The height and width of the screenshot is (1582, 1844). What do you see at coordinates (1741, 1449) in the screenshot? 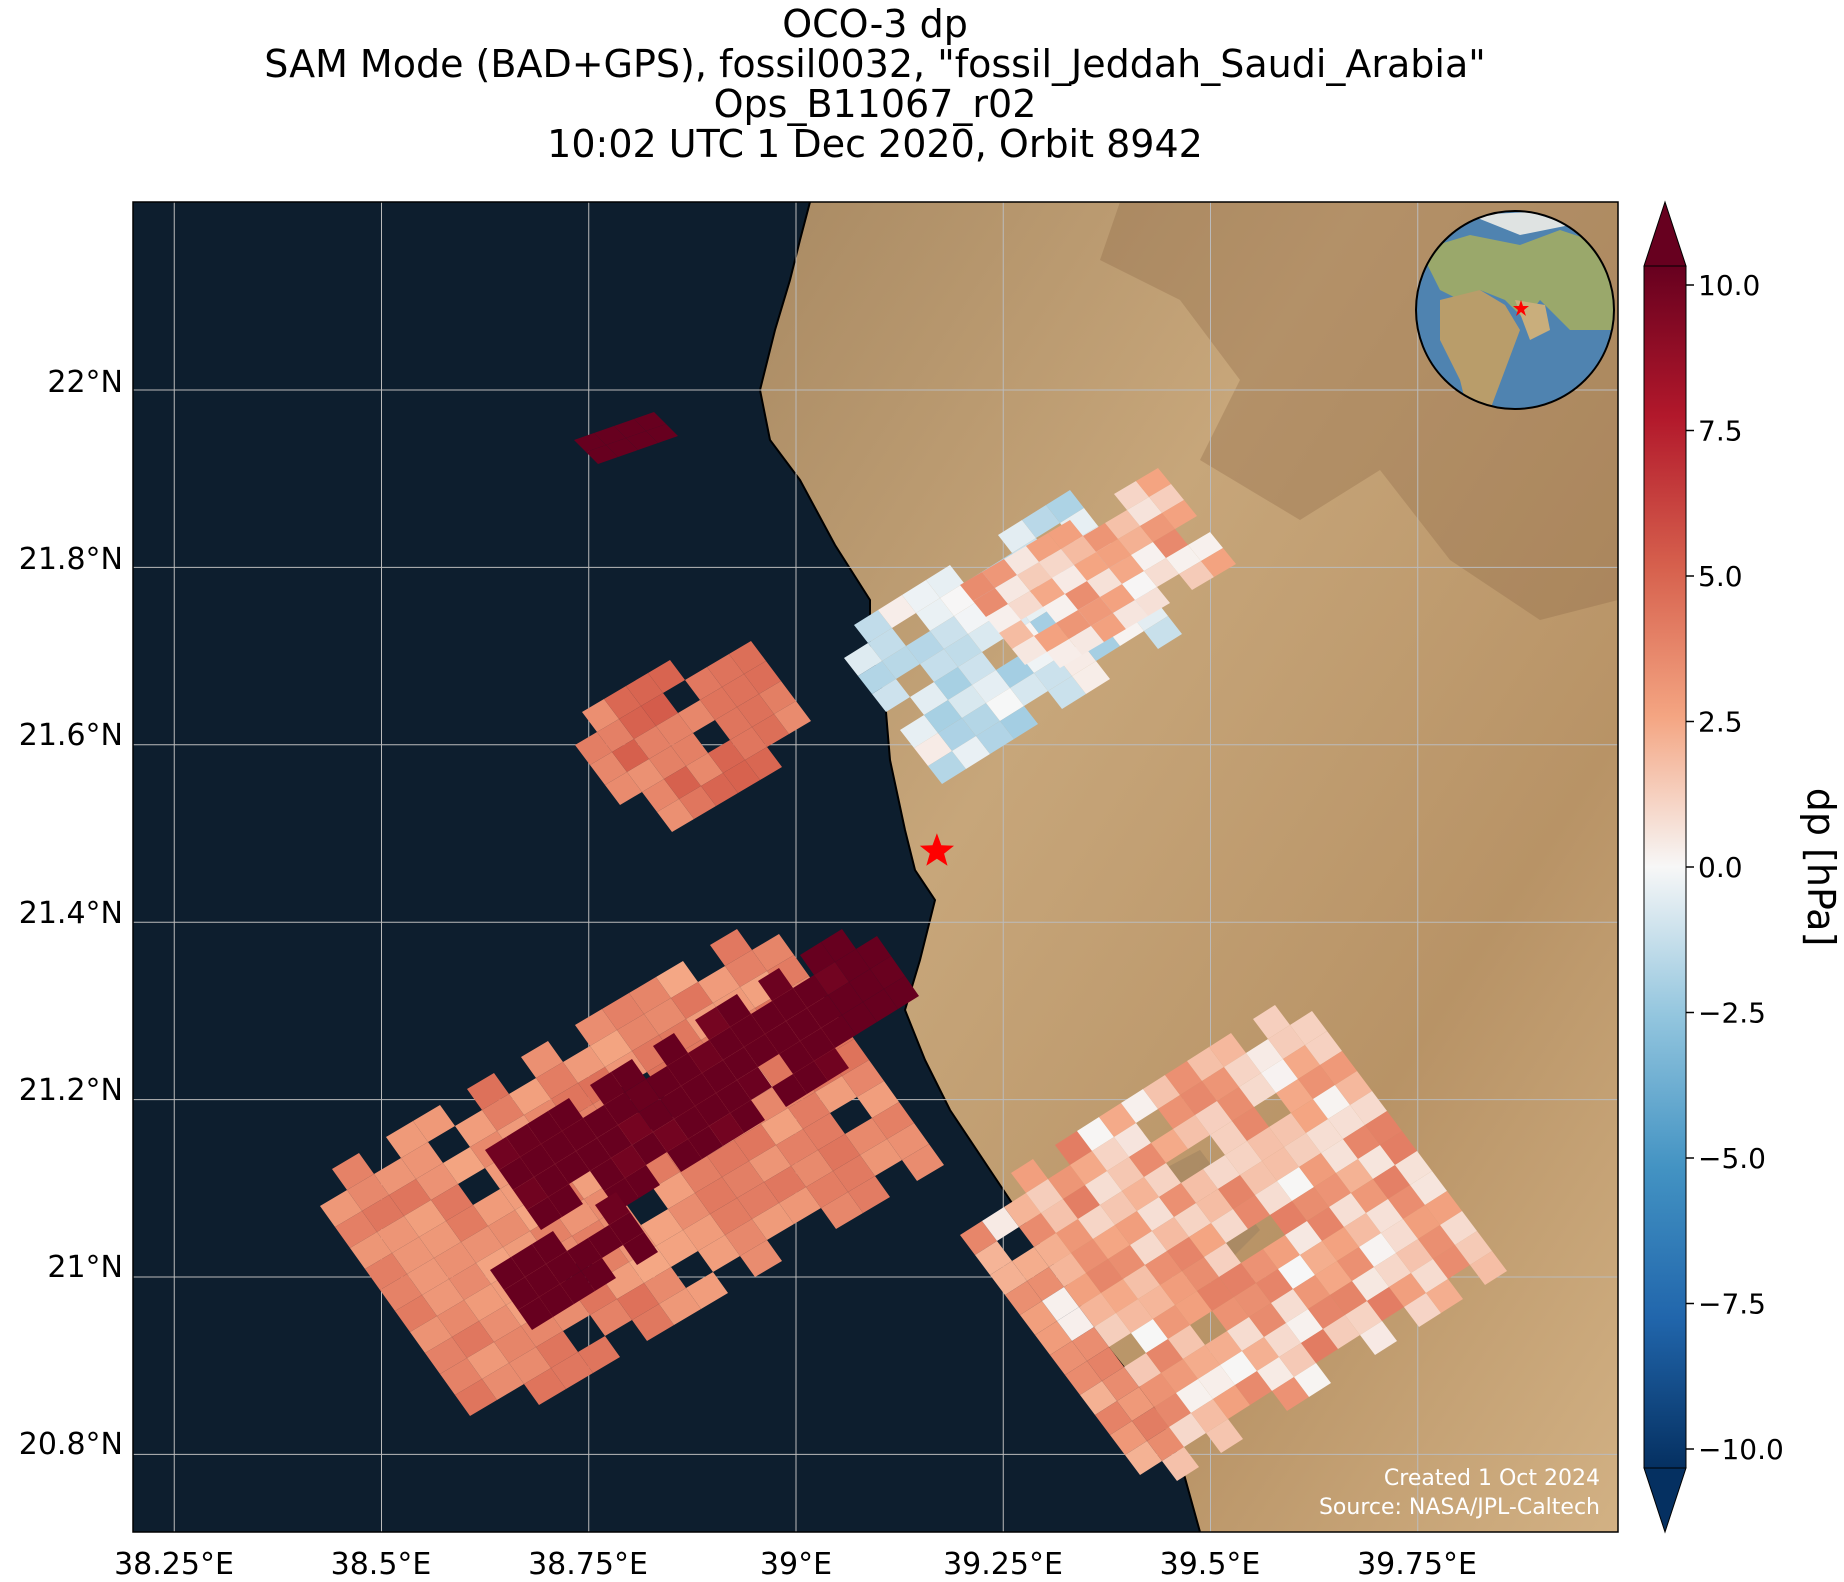
I see `colorbar-tick-label: −10.0` at bounding box center [1741, 1449].